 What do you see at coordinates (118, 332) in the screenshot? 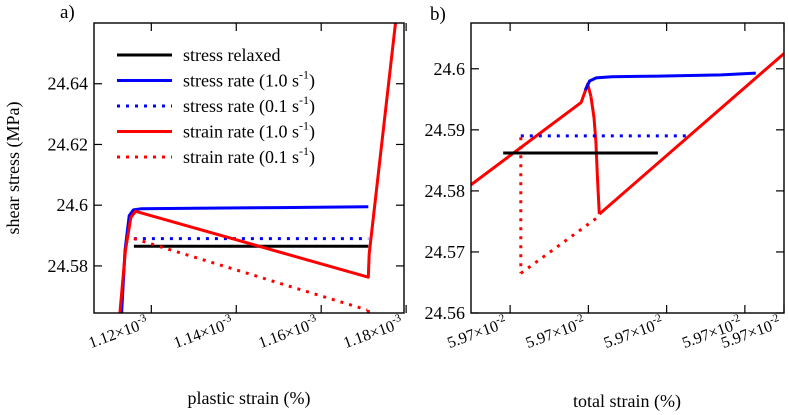
I see `panel-a-x-tick-label: 1.12×10-3` at bounding box center [118, 332].